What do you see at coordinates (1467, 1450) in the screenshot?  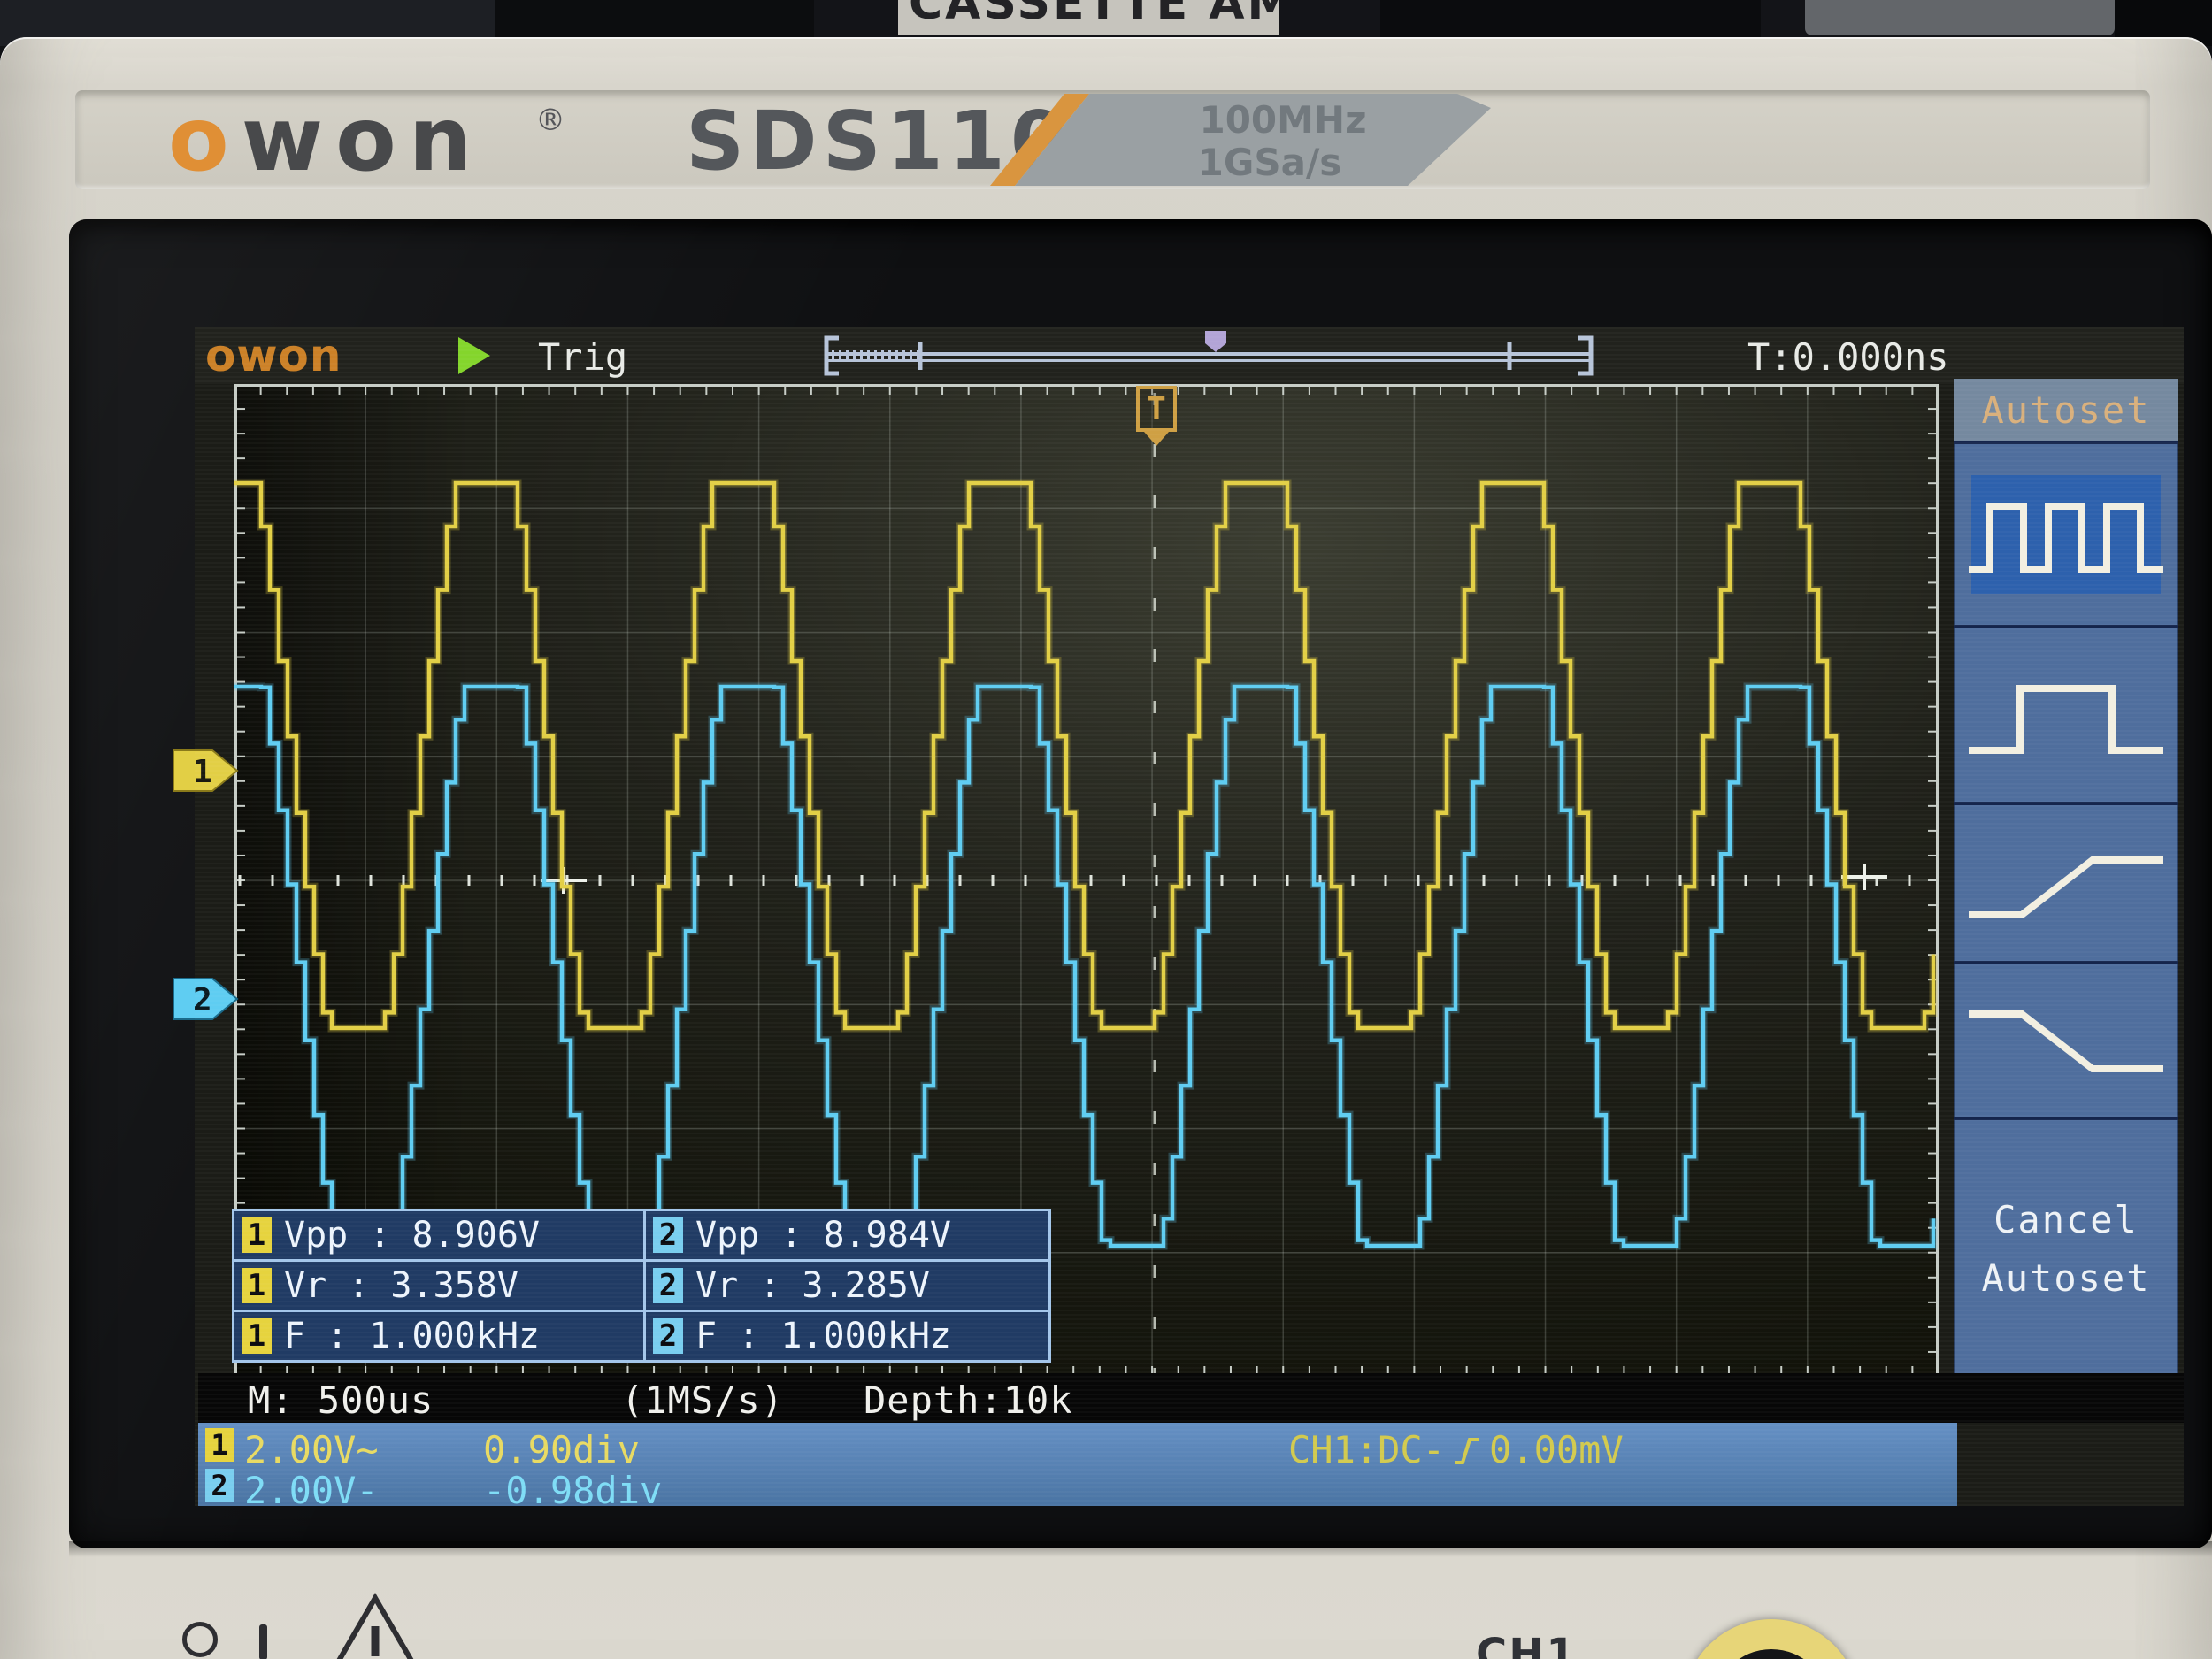 I see `rising-slope-icon` at bounding box center [1467, 1450].